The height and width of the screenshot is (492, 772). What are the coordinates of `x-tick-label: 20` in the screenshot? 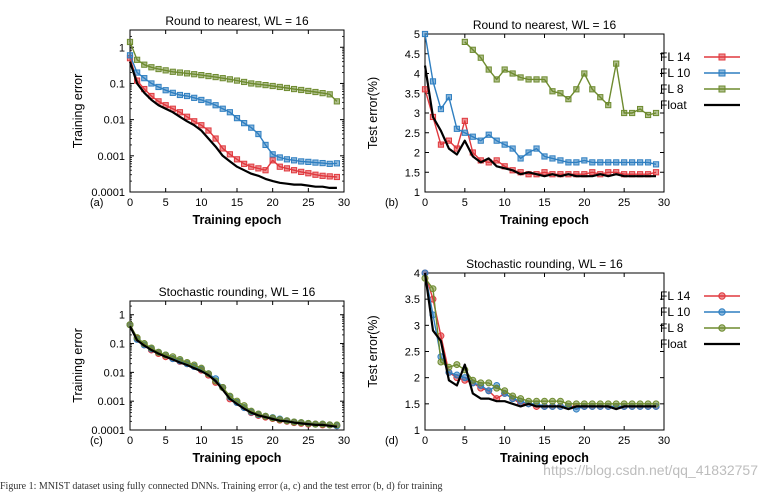 It's located at (584, 441).